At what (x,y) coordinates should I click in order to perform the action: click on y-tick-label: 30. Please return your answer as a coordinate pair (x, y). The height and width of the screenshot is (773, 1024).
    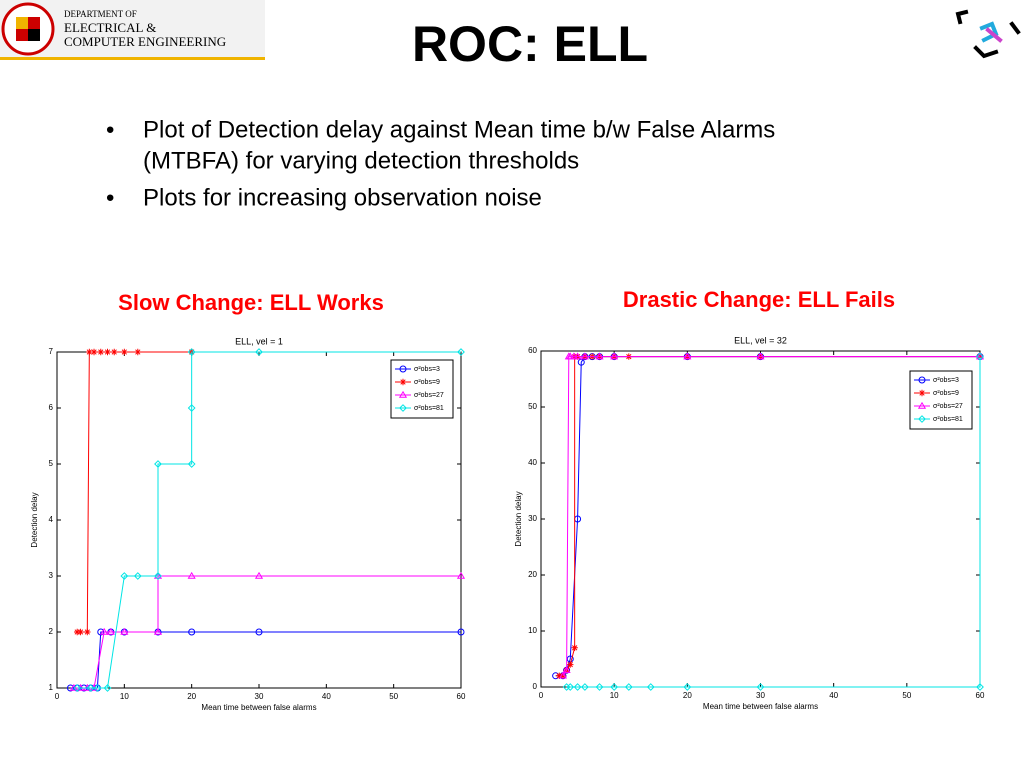
    Looking at the image, I should click on (532, 518).